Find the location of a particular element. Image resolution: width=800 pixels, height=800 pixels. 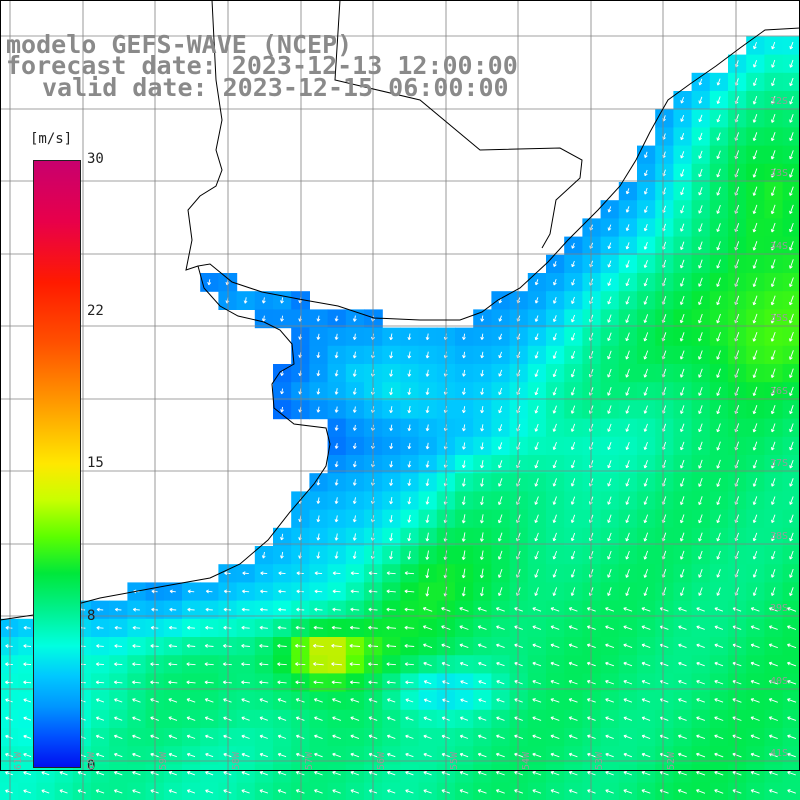

lat-label-39s: 39S is located at coordinates (779, 608).